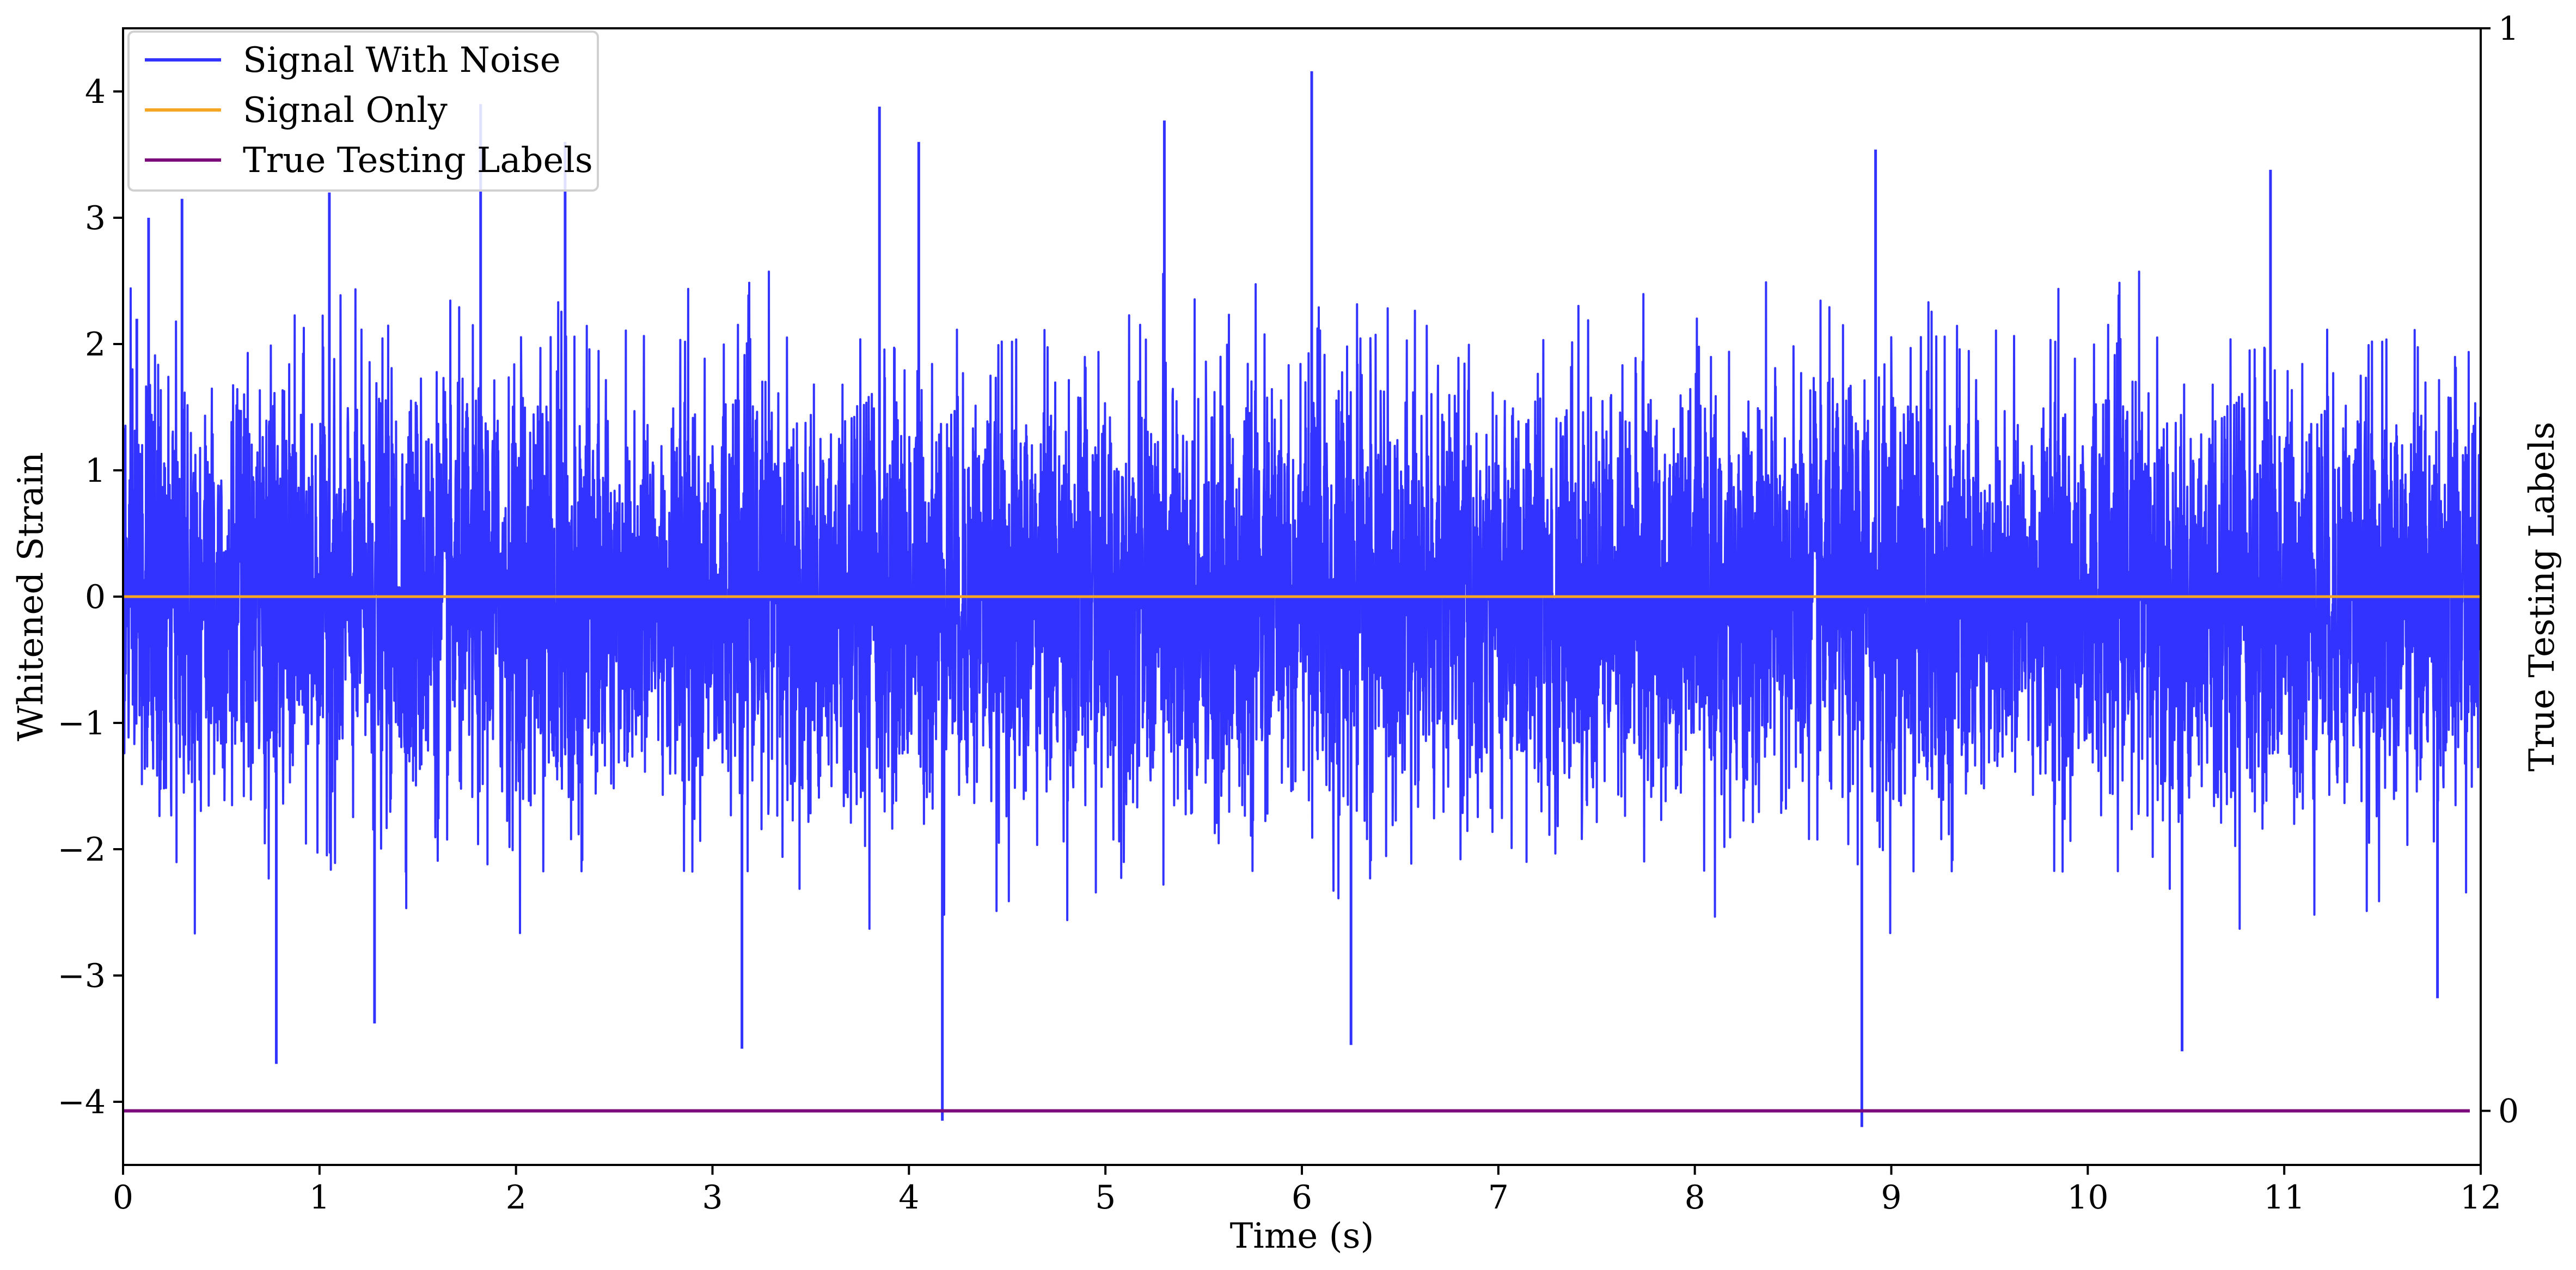  What do you see at coordinates (1105, 1198) in the screenshot?
I see `x-tick-label: 5` at bounding box center [1105, 1198].